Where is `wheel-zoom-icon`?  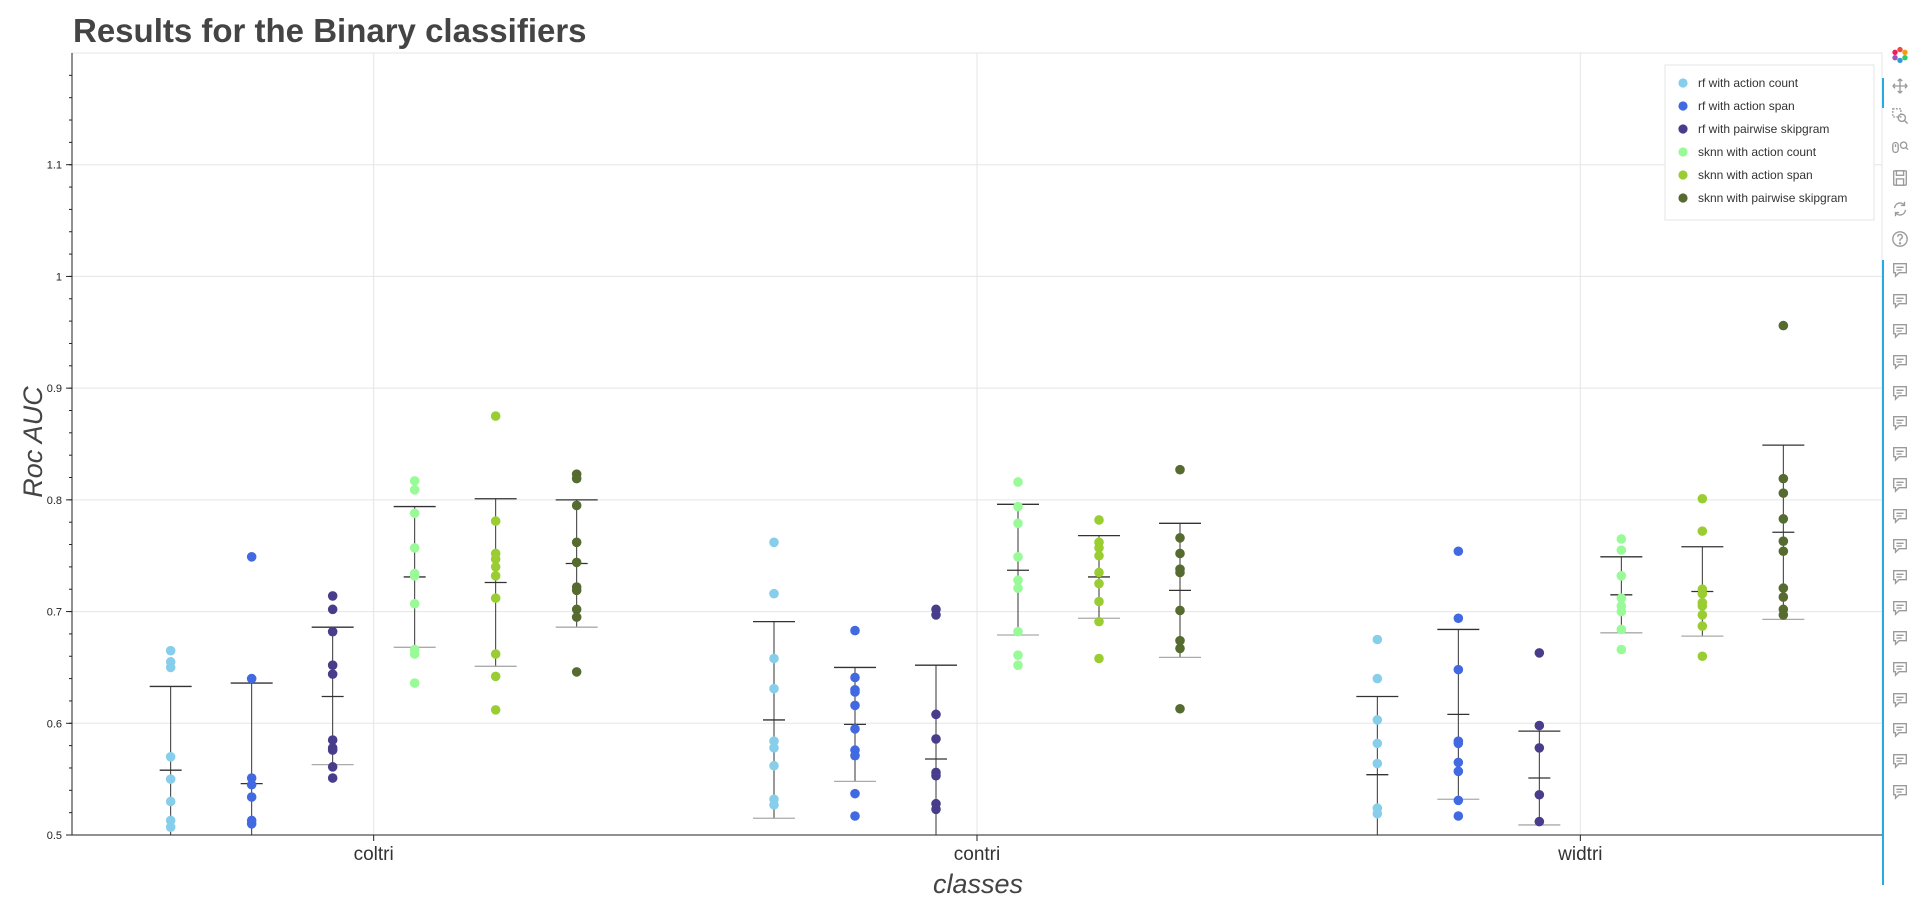
wheel-zoom-icon is located at coordinates (1900, 147).